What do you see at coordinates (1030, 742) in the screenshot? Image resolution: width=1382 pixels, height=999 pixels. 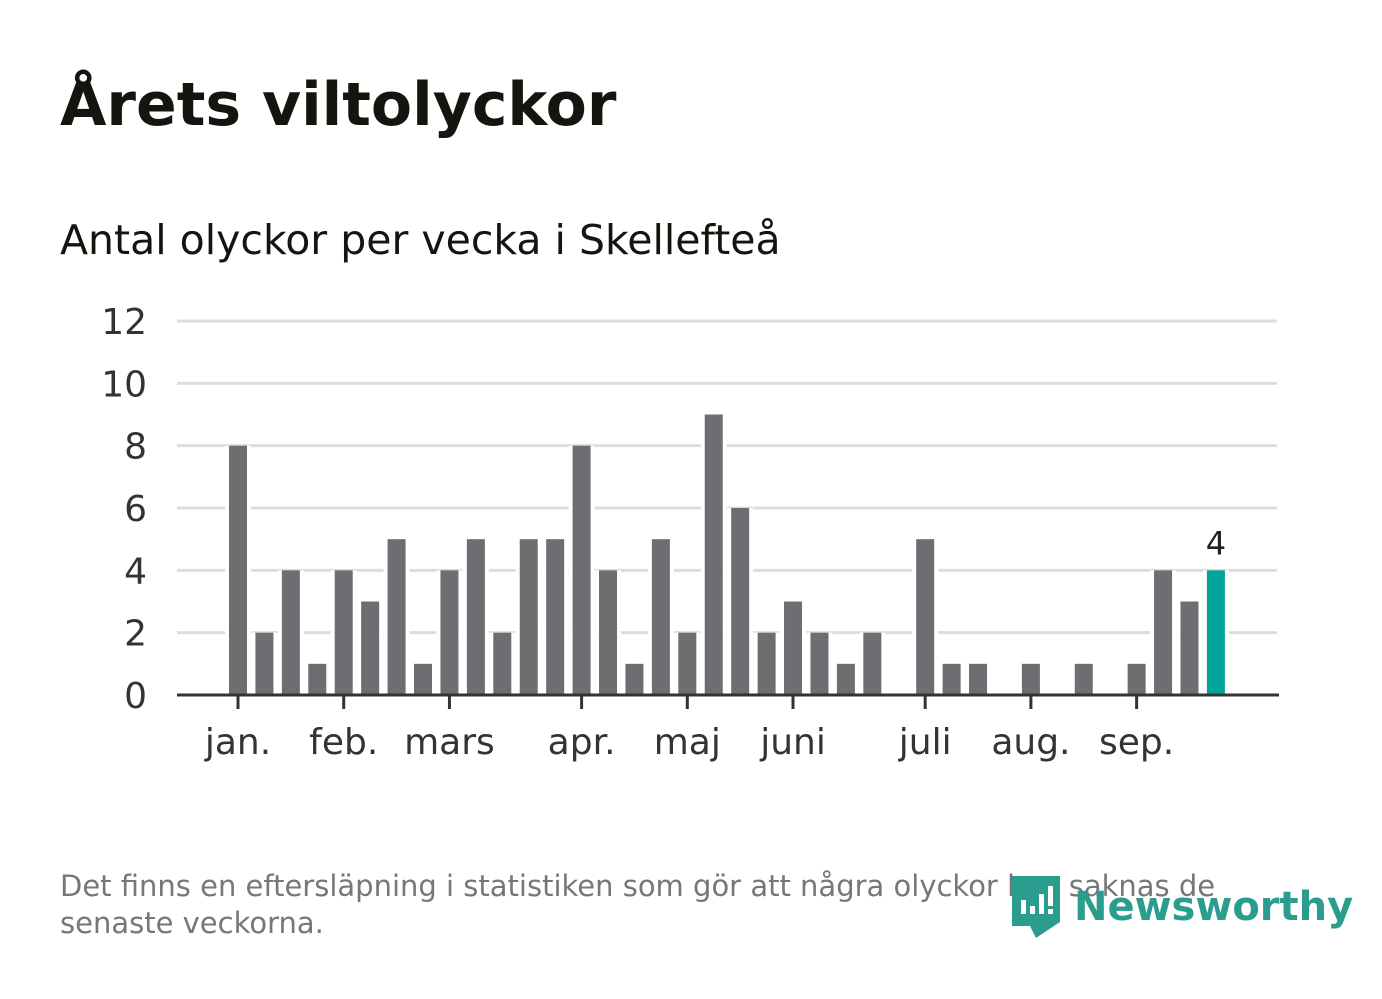 I see `x-tick-label: aug.` at bounding box center [1030, 742].